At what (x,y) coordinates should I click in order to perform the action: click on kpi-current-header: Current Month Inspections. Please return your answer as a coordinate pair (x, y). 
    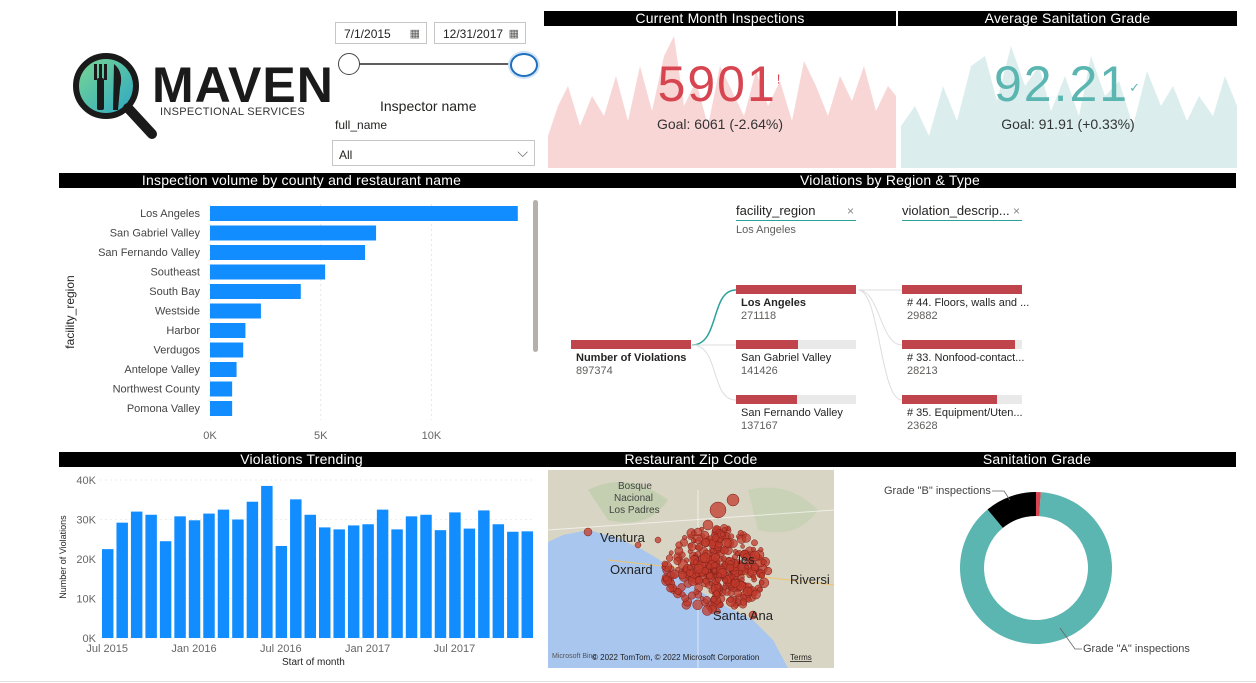
    Looking at the image, I should click on (720, 18).